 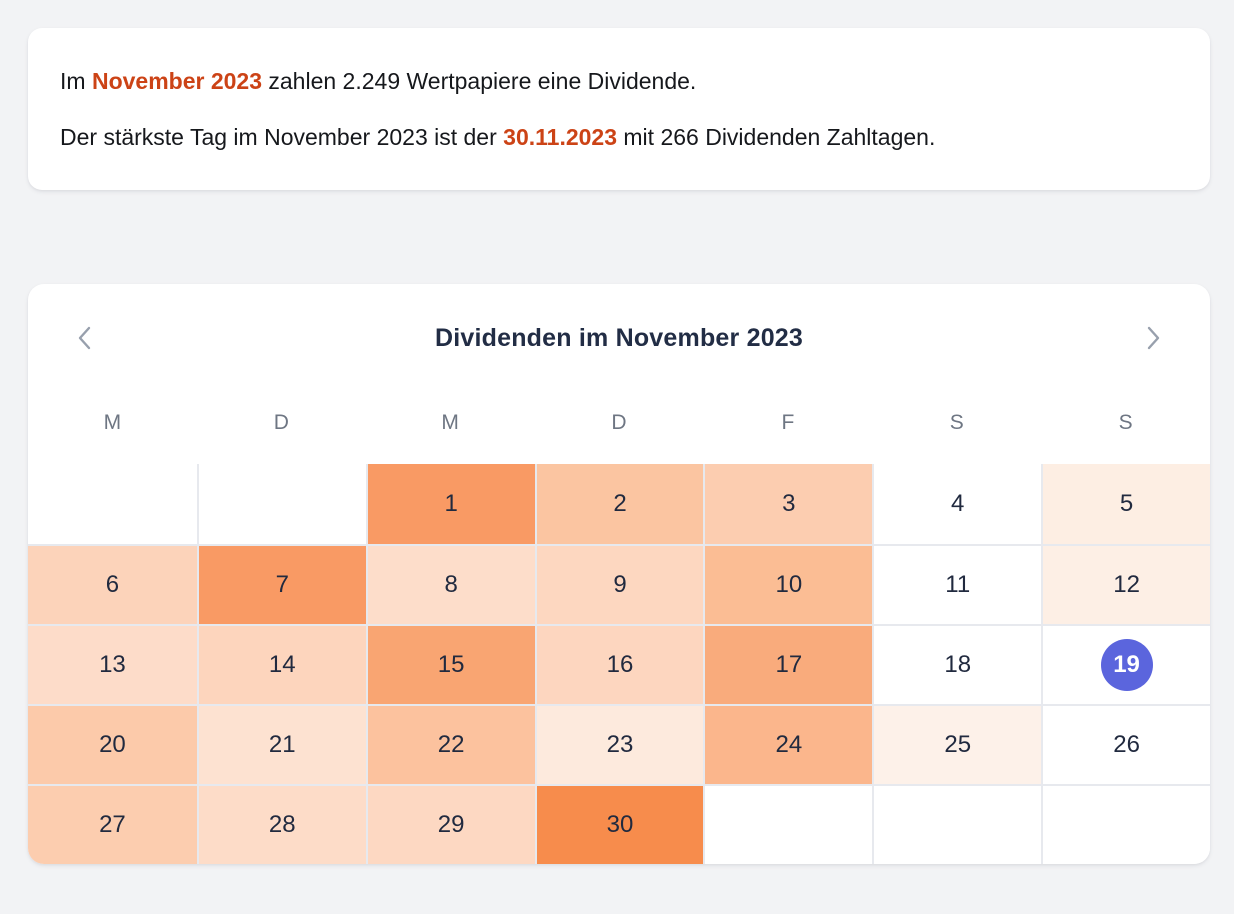 I want to click on summary-line-1-highlight-month: November 2023, so click(x=176, y=81).